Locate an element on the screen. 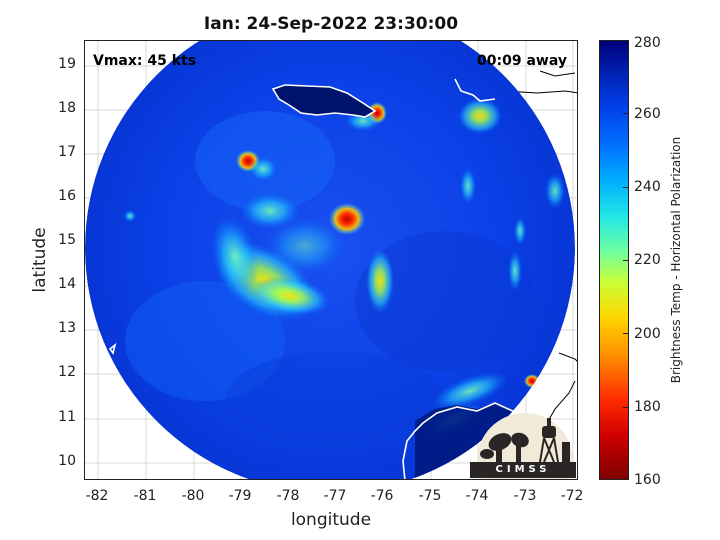 Image resolution: width=720 pixels, height=540 pixels. x-tick: -80 is located at coordinates (193, 496).